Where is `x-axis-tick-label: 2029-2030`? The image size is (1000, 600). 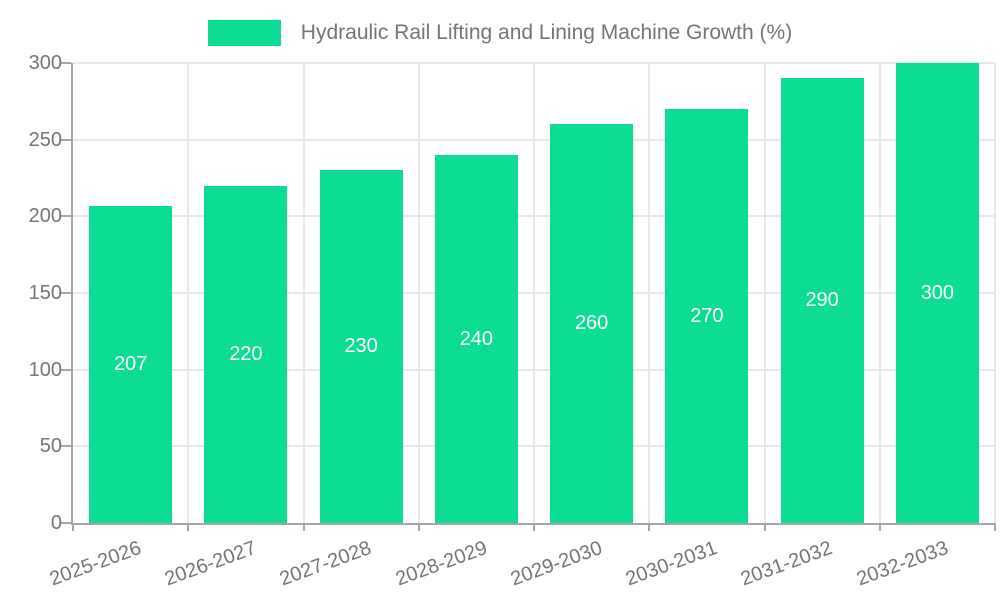 x-axis-tick-label: 2029-2030 is located at coordinates (556, 564).